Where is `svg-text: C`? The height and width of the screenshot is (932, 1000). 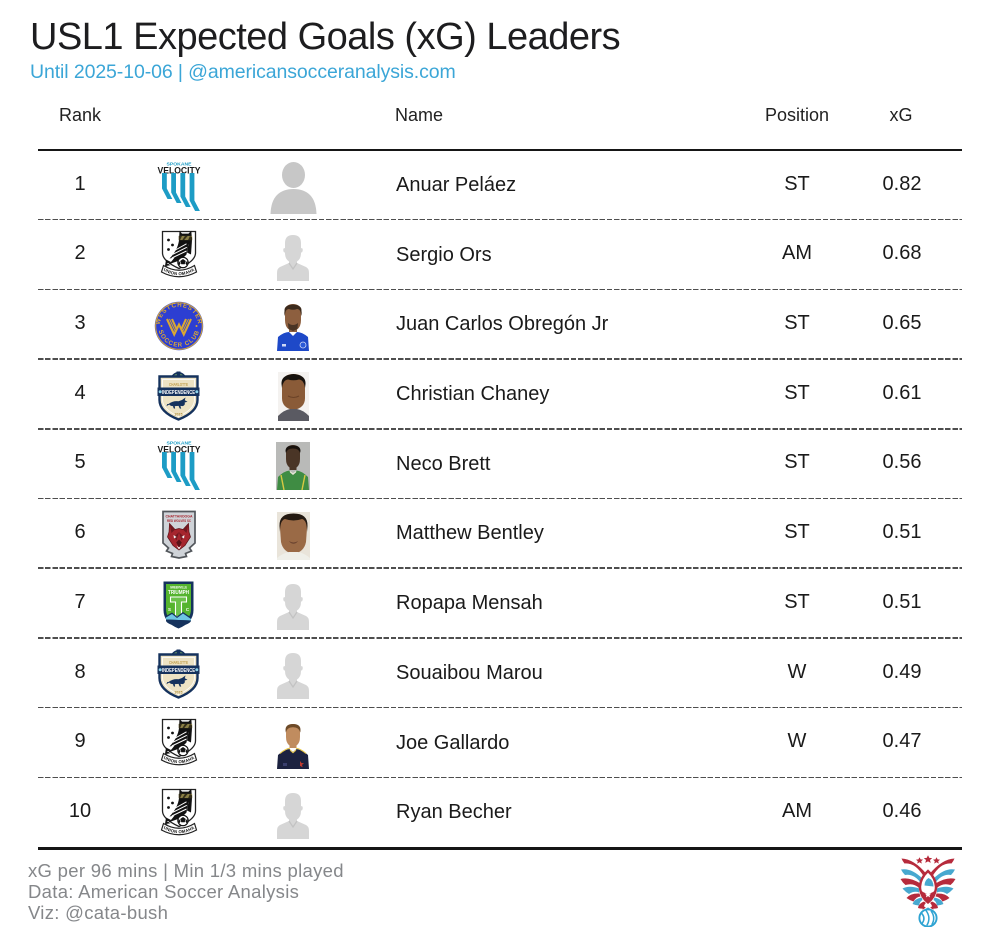 svg-text: C is located at coordinates (188, 609).